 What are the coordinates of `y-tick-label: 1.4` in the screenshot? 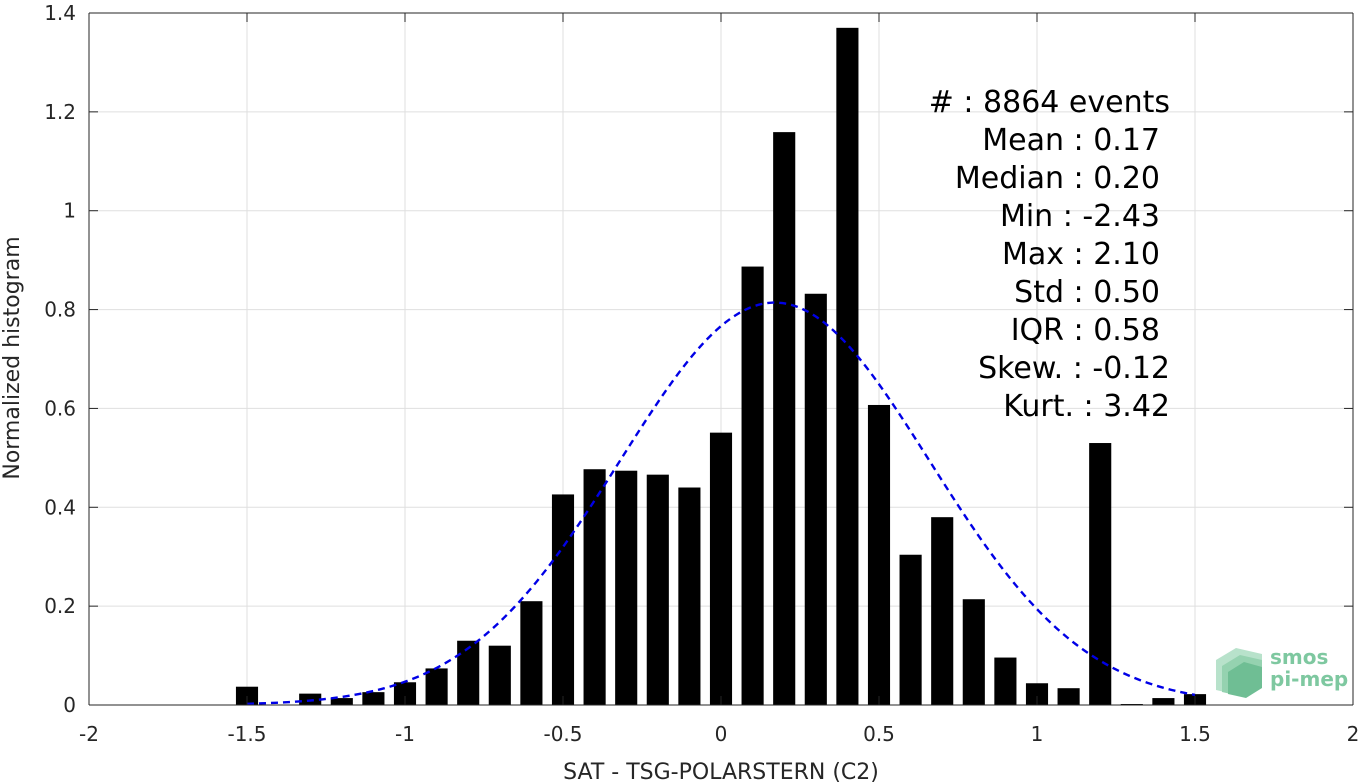 It's located at (60, 13).